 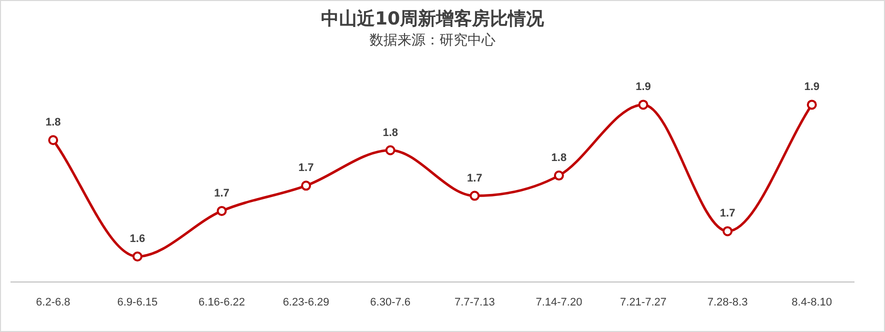 I want to click on x-tick-label: 6.2-6.8, so click(x=53, y=302).